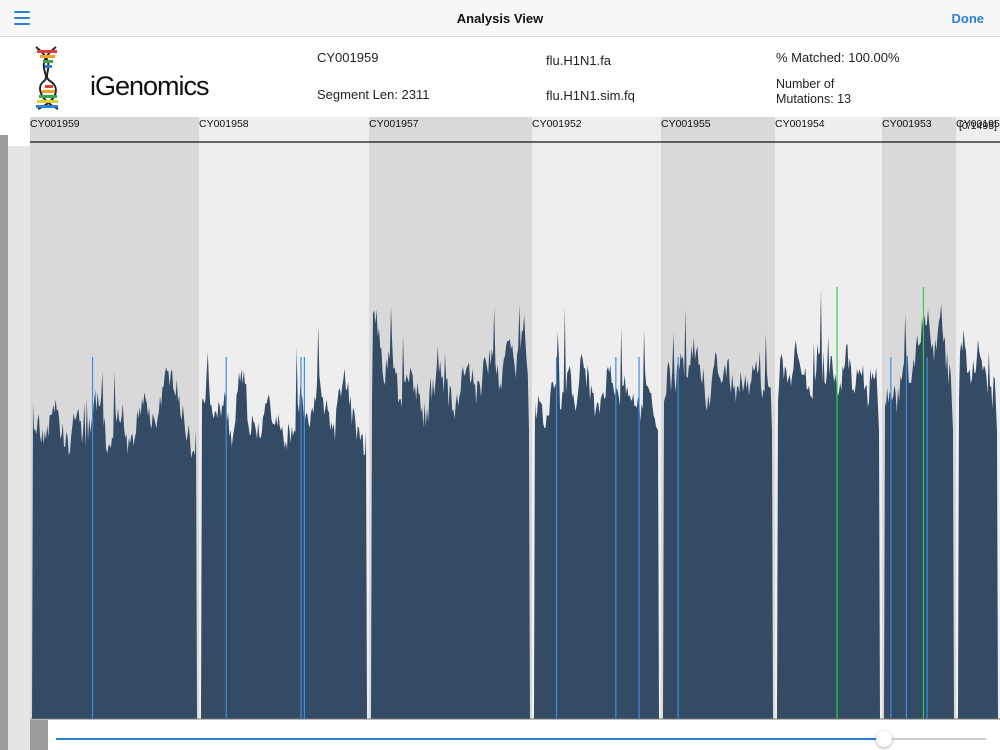 The image size is (1000, 750). I want to click on slider-track, so click(934, 739).